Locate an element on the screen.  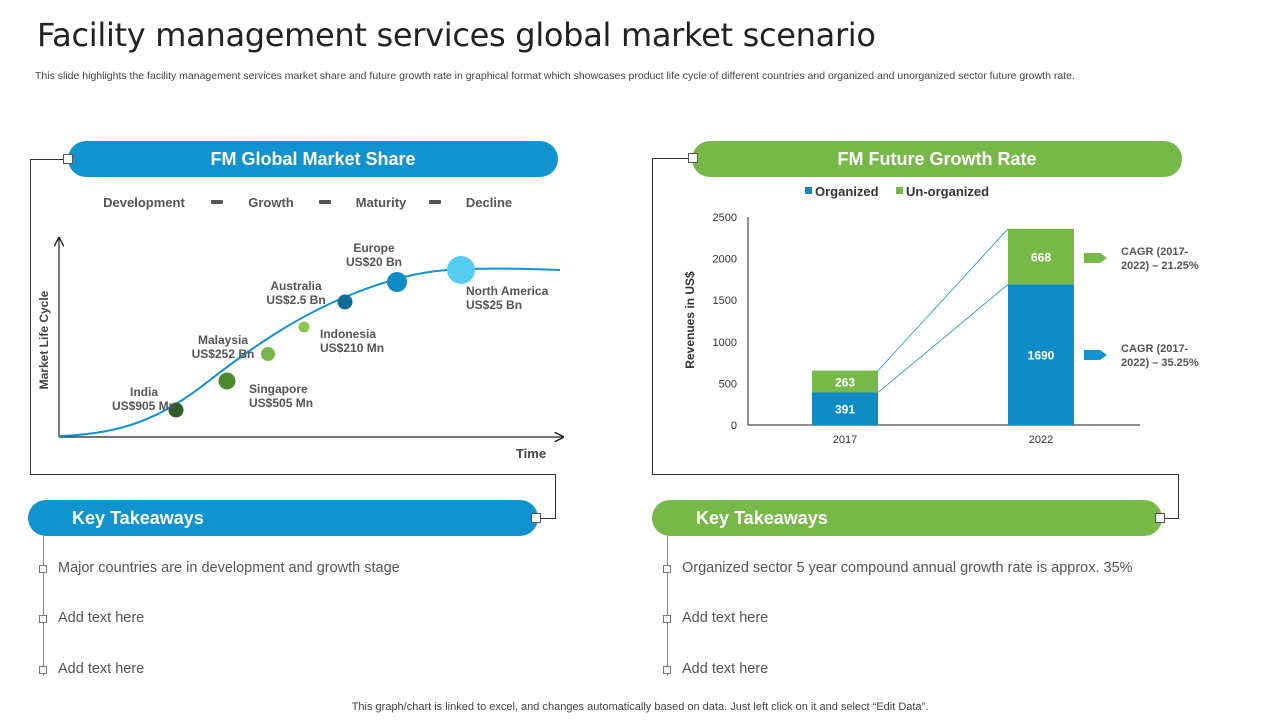
bar-value-label: 391 is located at coordinates (845, 410).